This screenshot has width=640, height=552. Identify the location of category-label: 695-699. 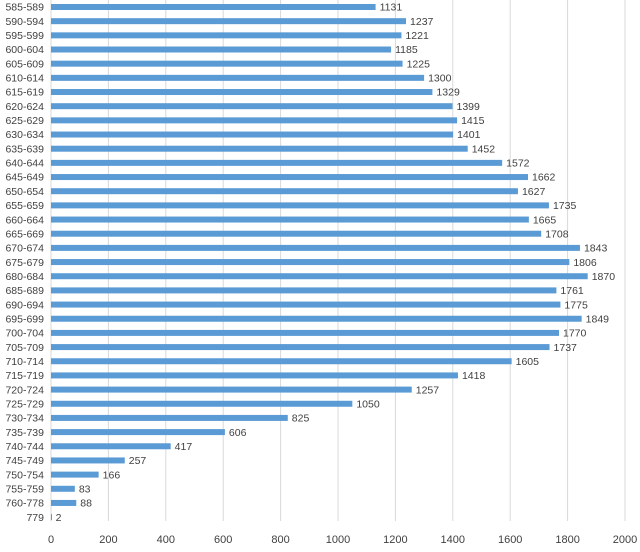
(24, 319).